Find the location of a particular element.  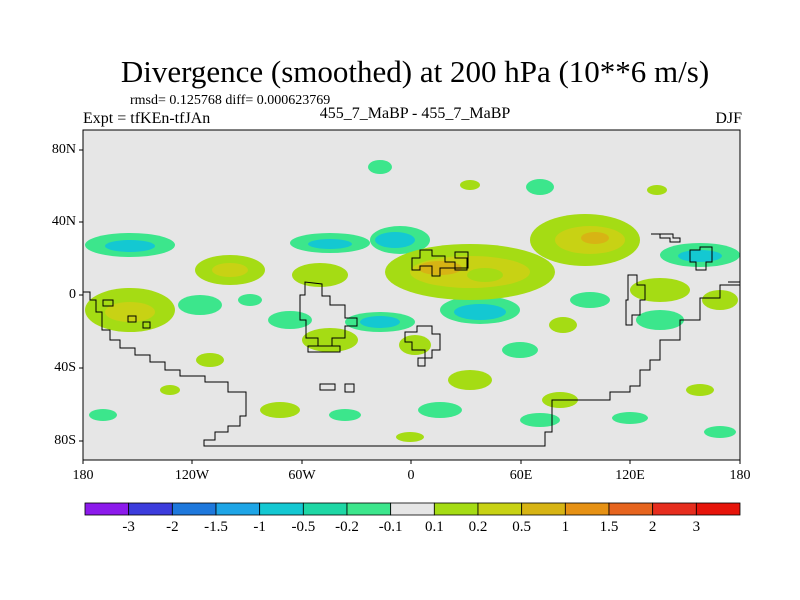

convergence-mid-areas is located at coordinates (413, 280).